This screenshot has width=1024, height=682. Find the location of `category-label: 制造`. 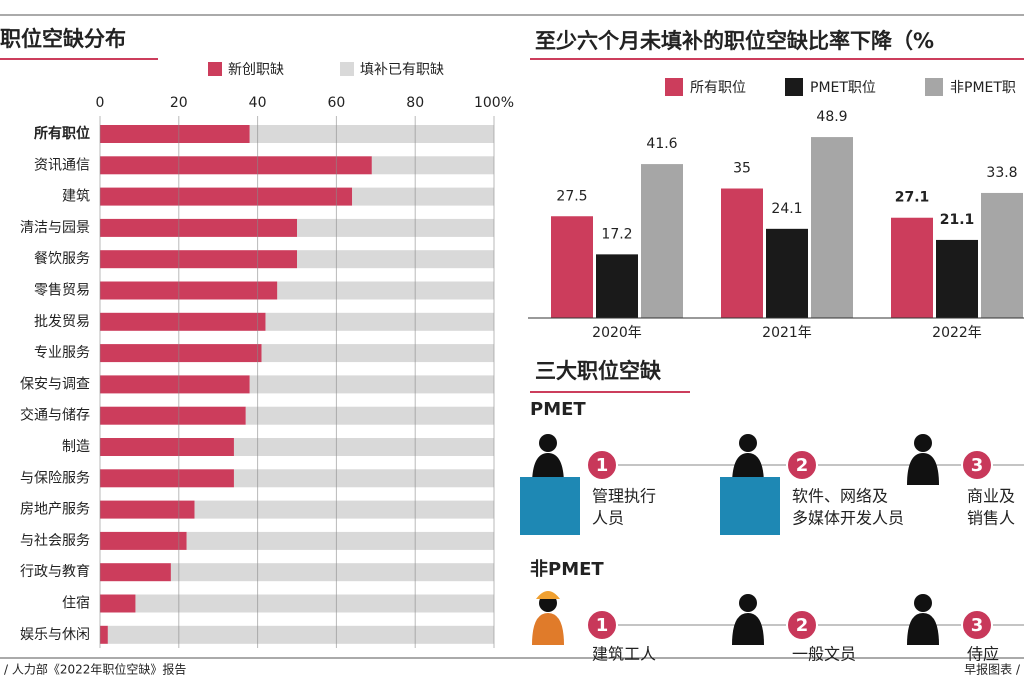

category-label: 制造 is located at coordinates (76, 447).